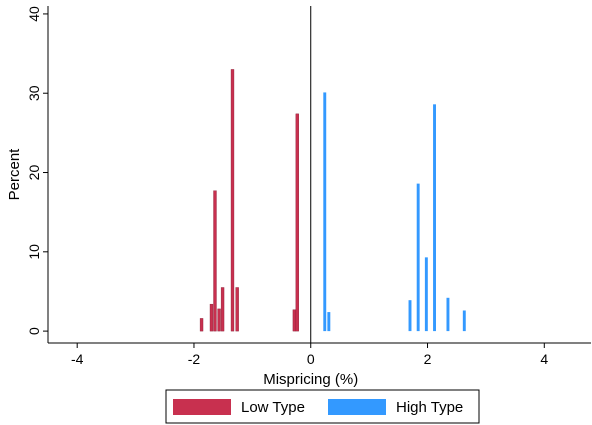  I want to click on y-tick-label-10: 10, so click(34, 252).